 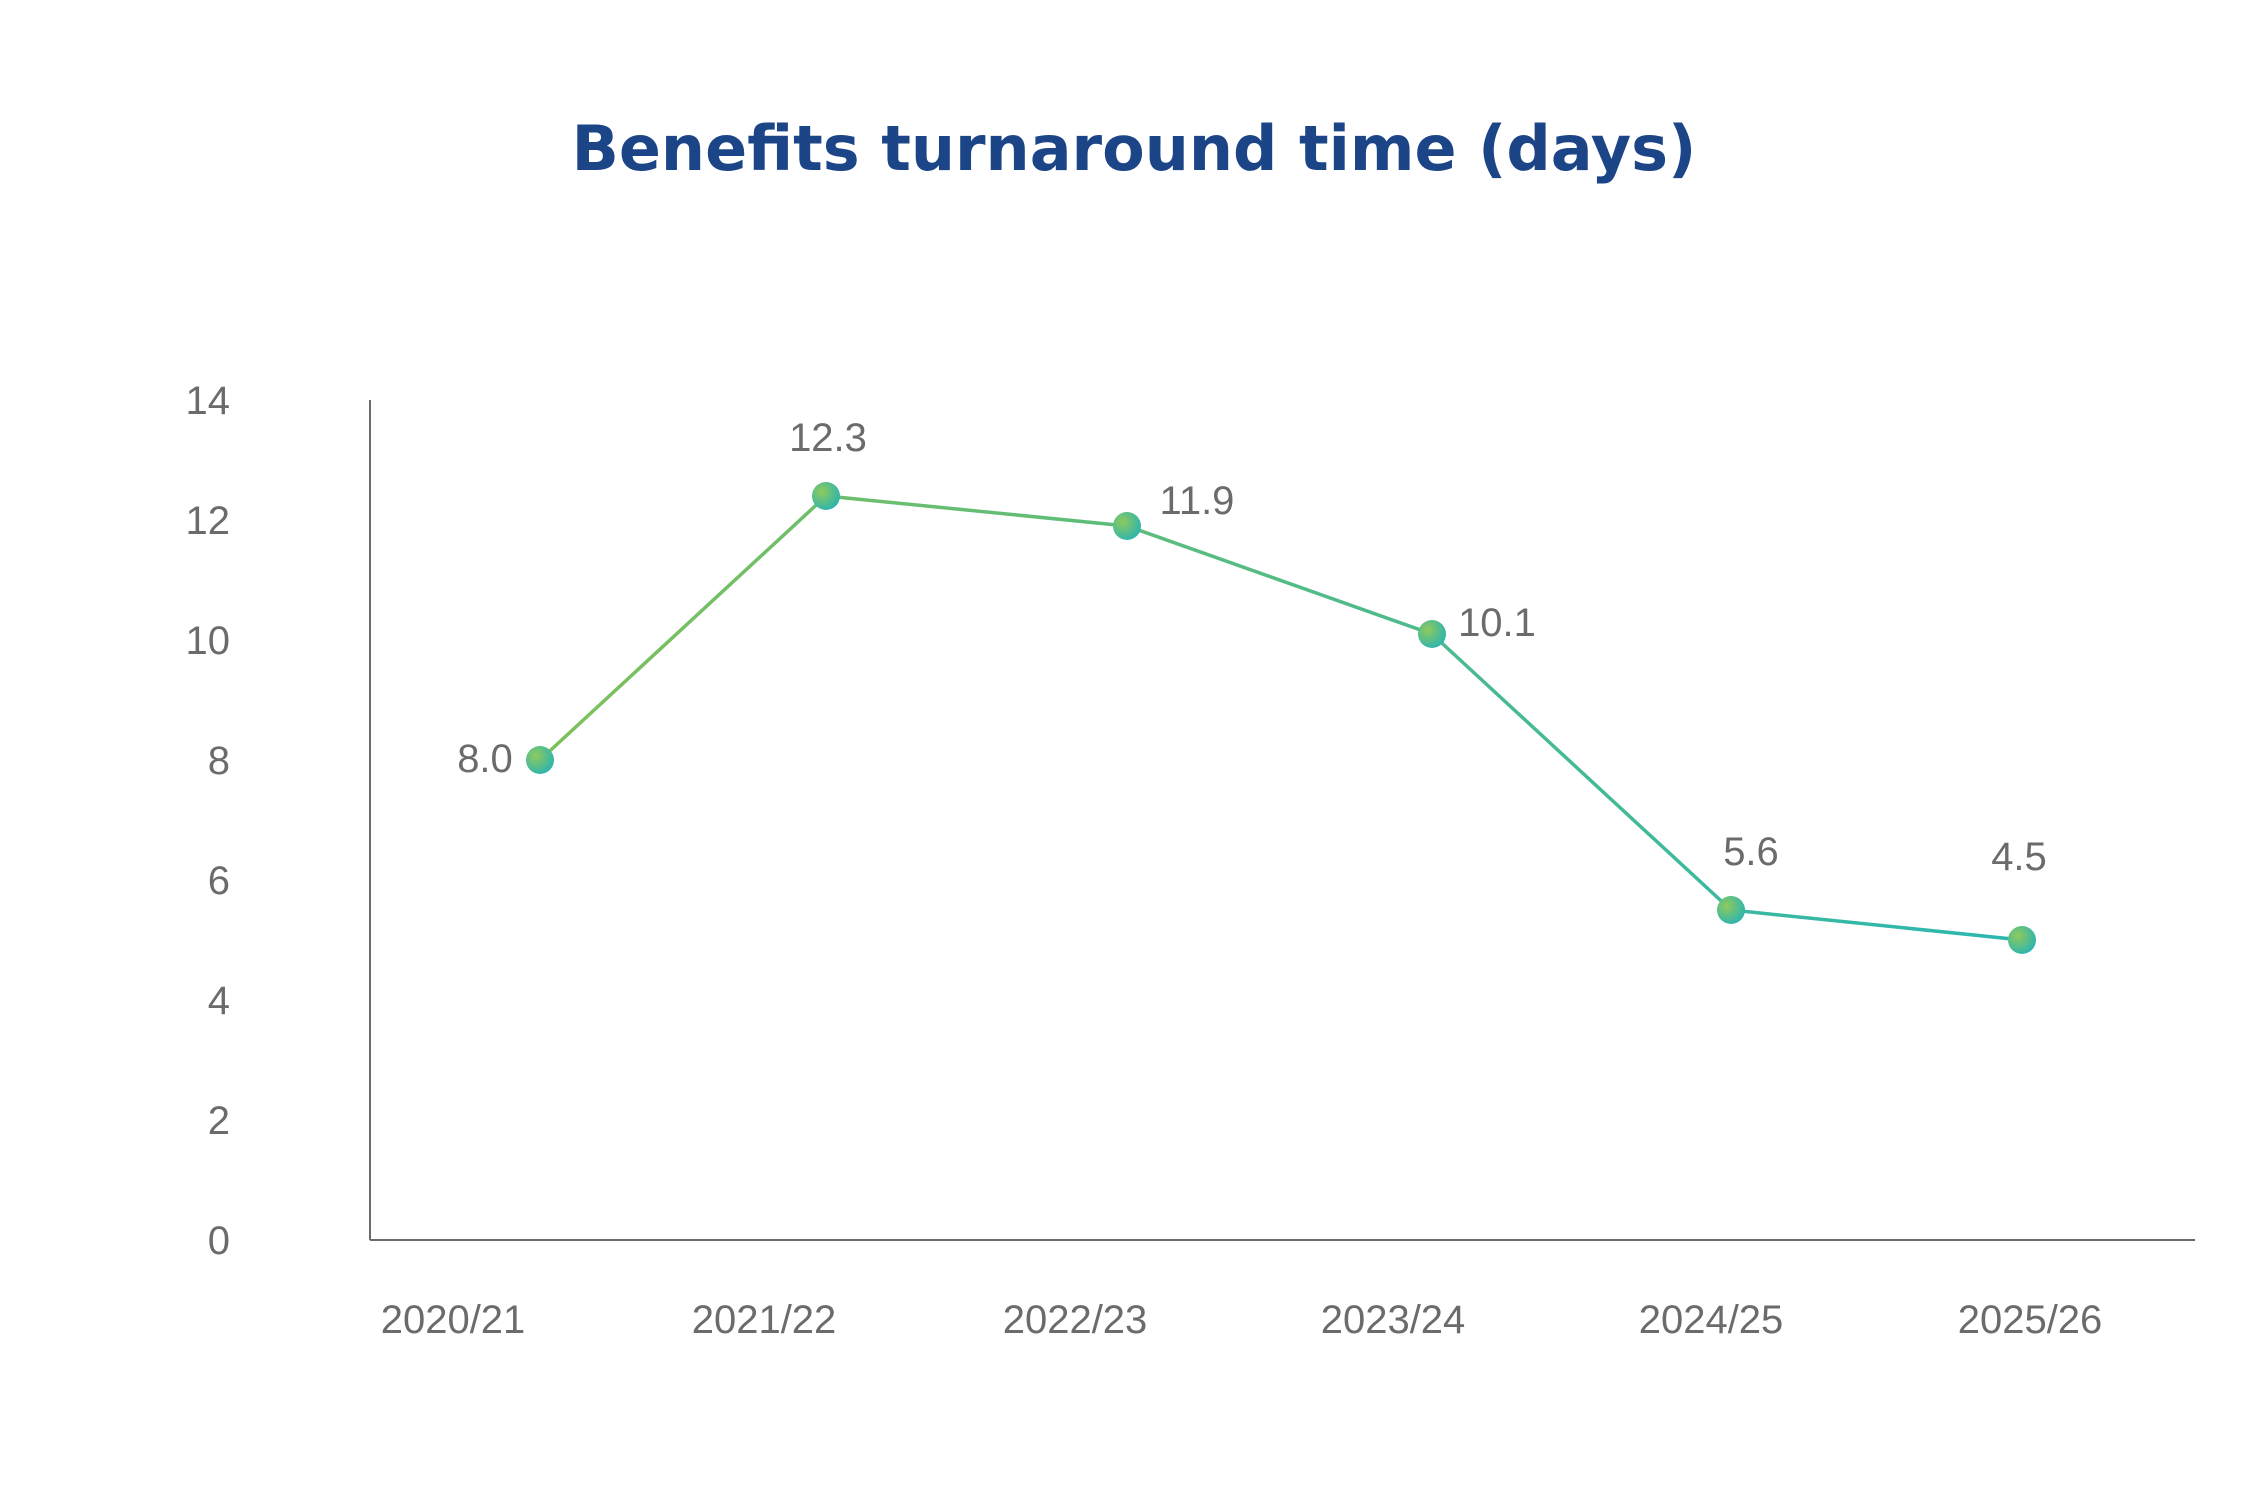 What do you see at coordinates (219, 761) in the screenshot?
I see `y-tick-label: 8` at bounding box center [219, 761].